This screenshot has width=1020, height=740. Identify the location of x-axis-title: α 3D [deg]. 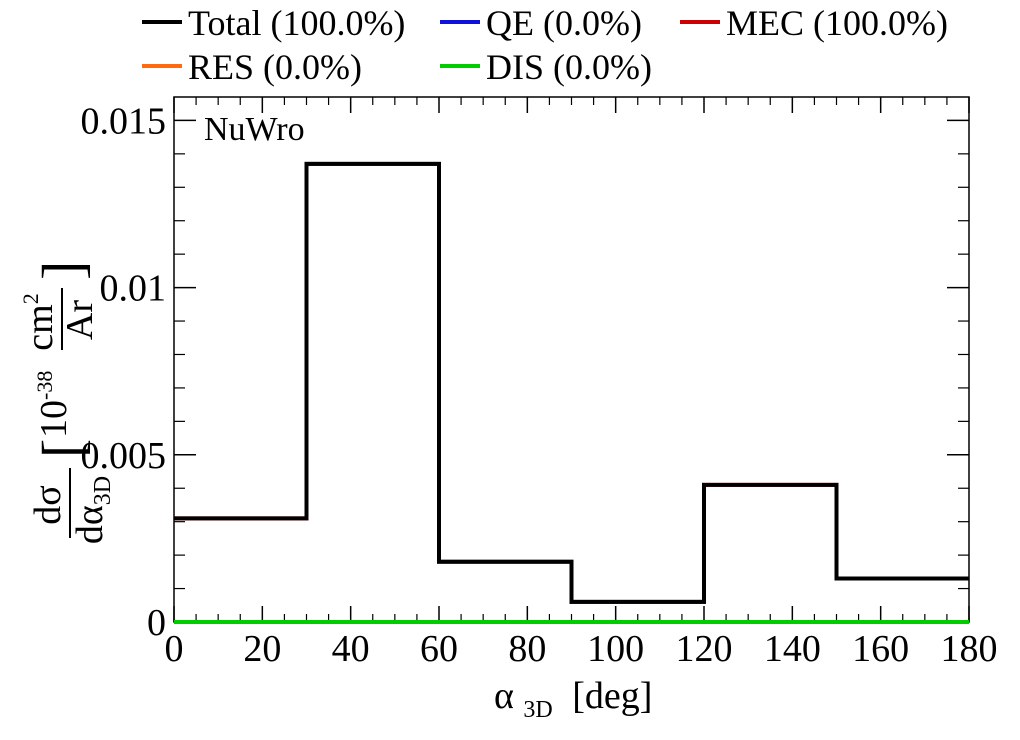
(573, 700).